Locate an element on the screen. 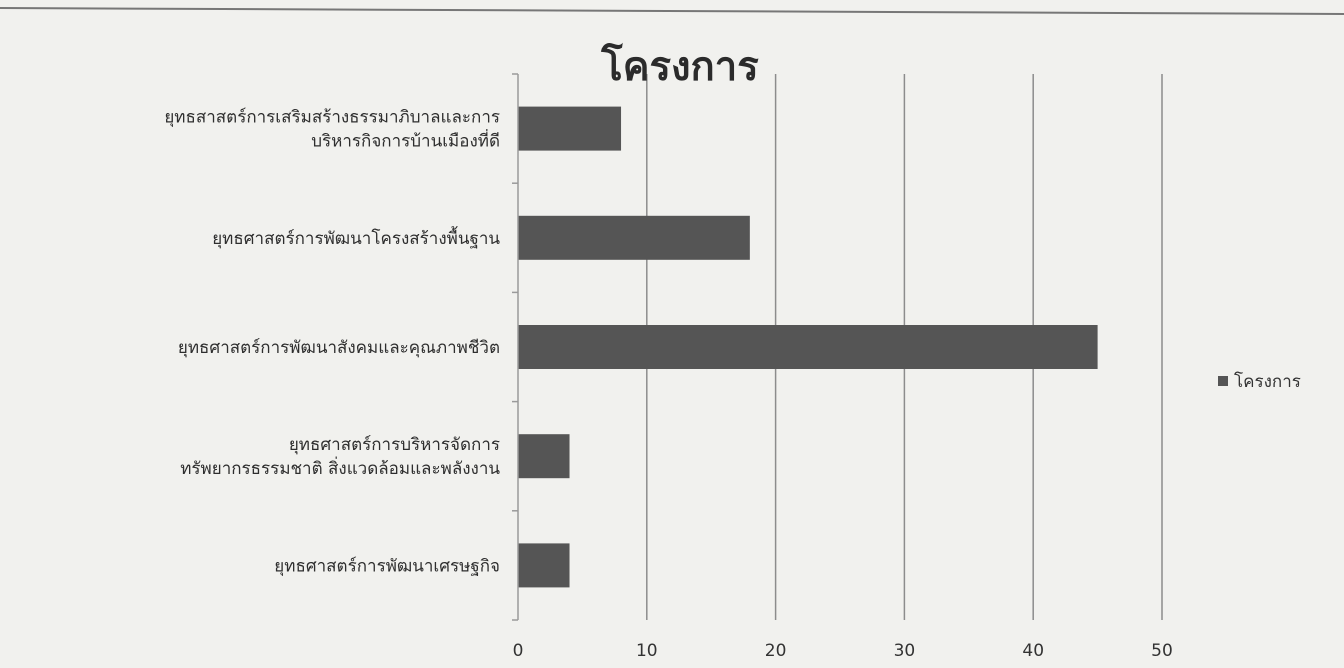 The image size is (1344, 668). category-label: ยุทธศาสตร์การพัฒนาโครงสร้างพื้นฐาน is located at coordinates (356, 237).